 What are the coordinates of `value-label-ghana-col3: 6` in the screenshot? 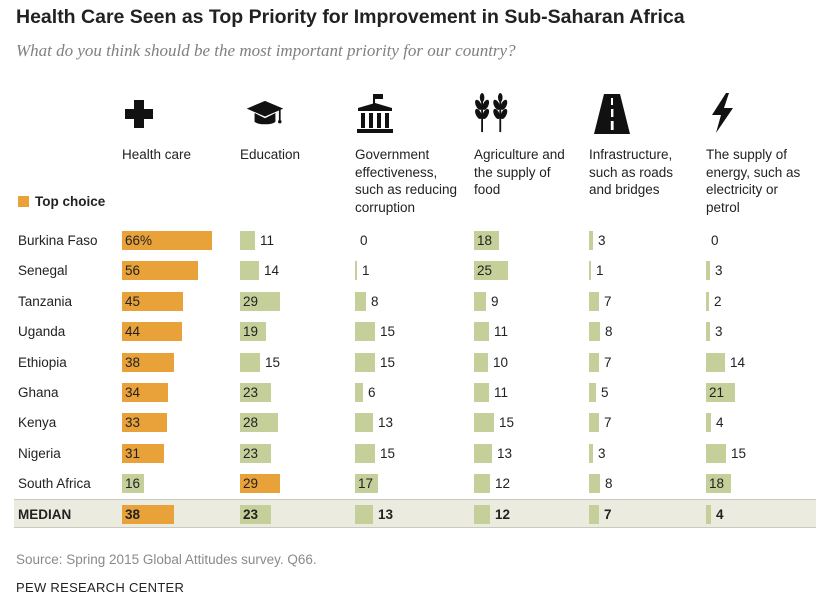 It's located at (372, 392).